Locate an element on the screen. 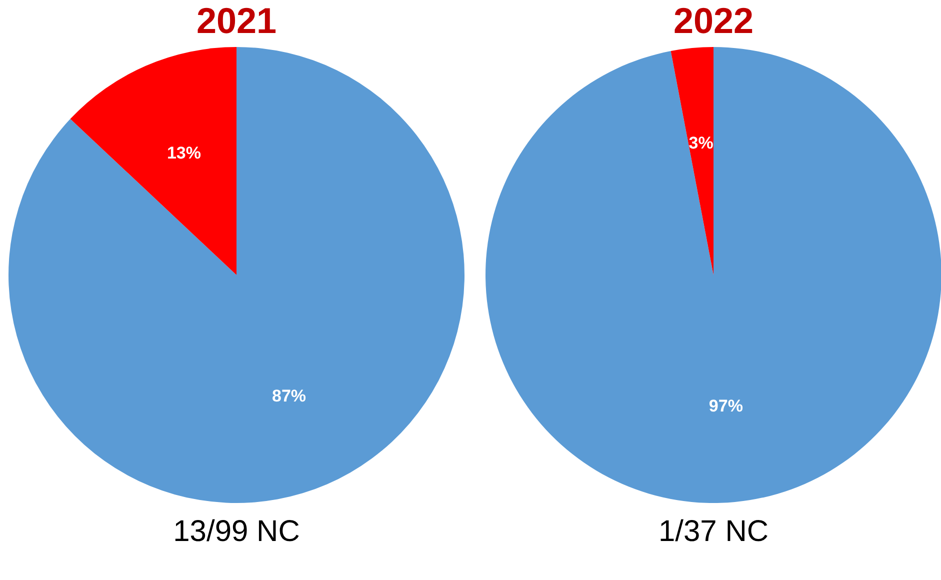  chart-title: 2022 is located at coordinates (713, 20).